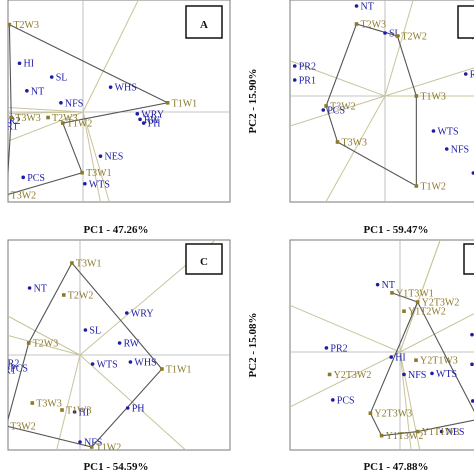 This screenshot has width=474, height=474. I want to click on genotype-label: Y1T1W3, so click(441, 432).